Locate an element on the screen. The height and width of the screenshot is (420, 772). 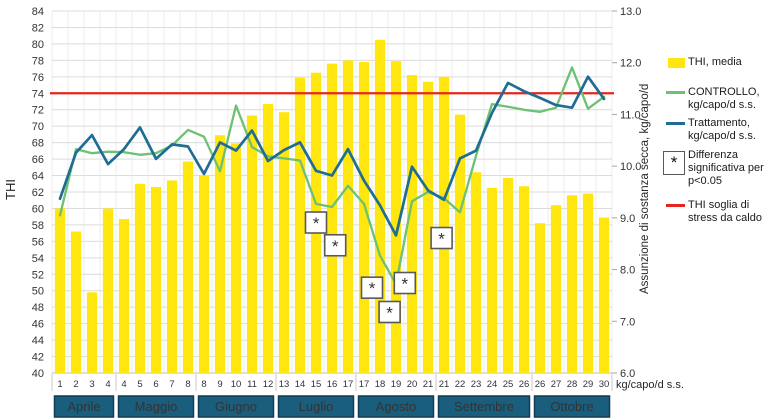
legend-item-controllo: CONTROLLO, kg/capo/d s.s. is located at coordinates (712, 99).